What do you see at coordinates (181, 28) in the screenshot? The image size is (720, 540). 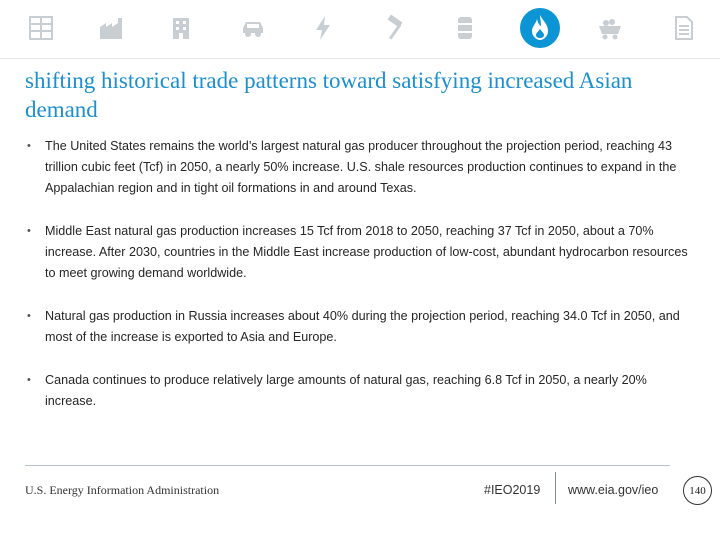 I see `building-icon` at bounding box center [181, 28].